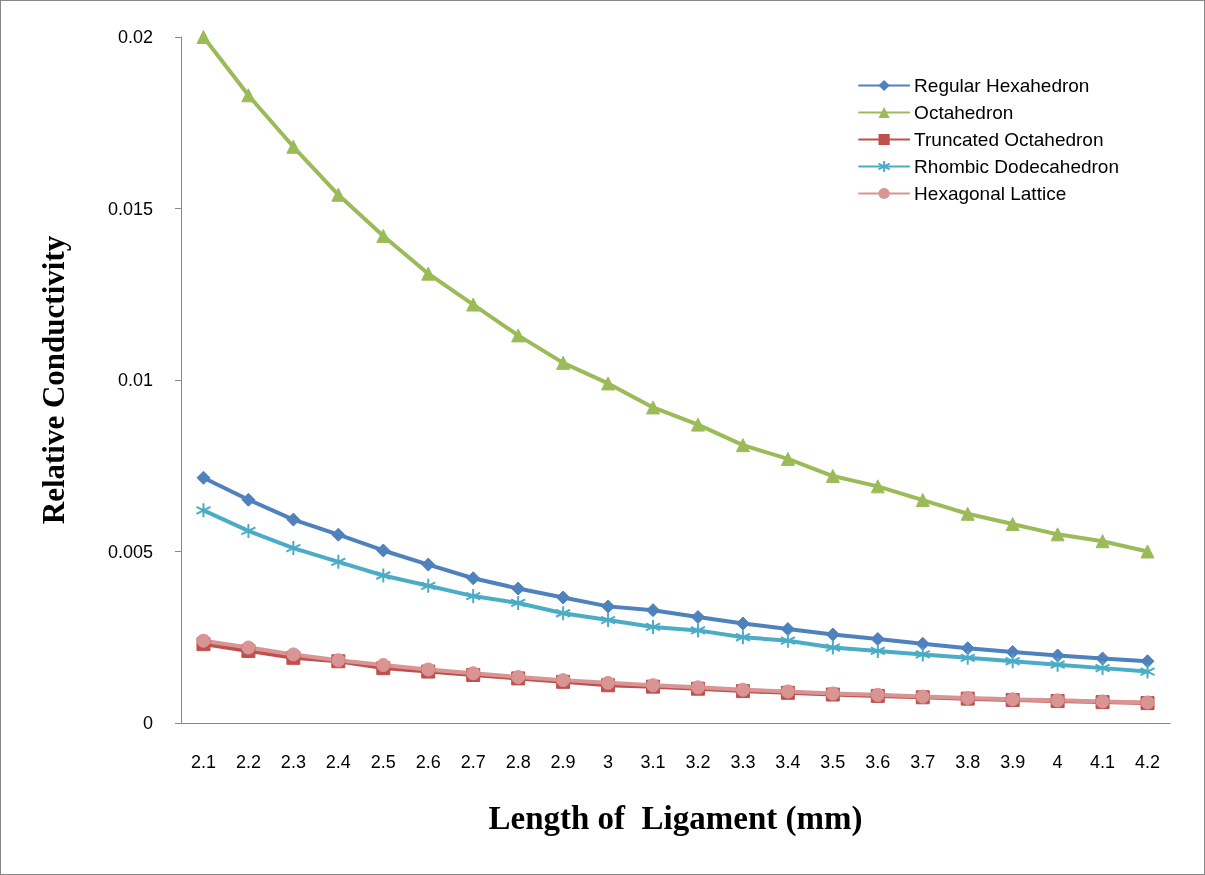 The image size is (1205, 875). What do you see at coordinates (135, 37) in the screenshot?
I see `y-tick-label: 0.02` at bounding box center [135, 37].